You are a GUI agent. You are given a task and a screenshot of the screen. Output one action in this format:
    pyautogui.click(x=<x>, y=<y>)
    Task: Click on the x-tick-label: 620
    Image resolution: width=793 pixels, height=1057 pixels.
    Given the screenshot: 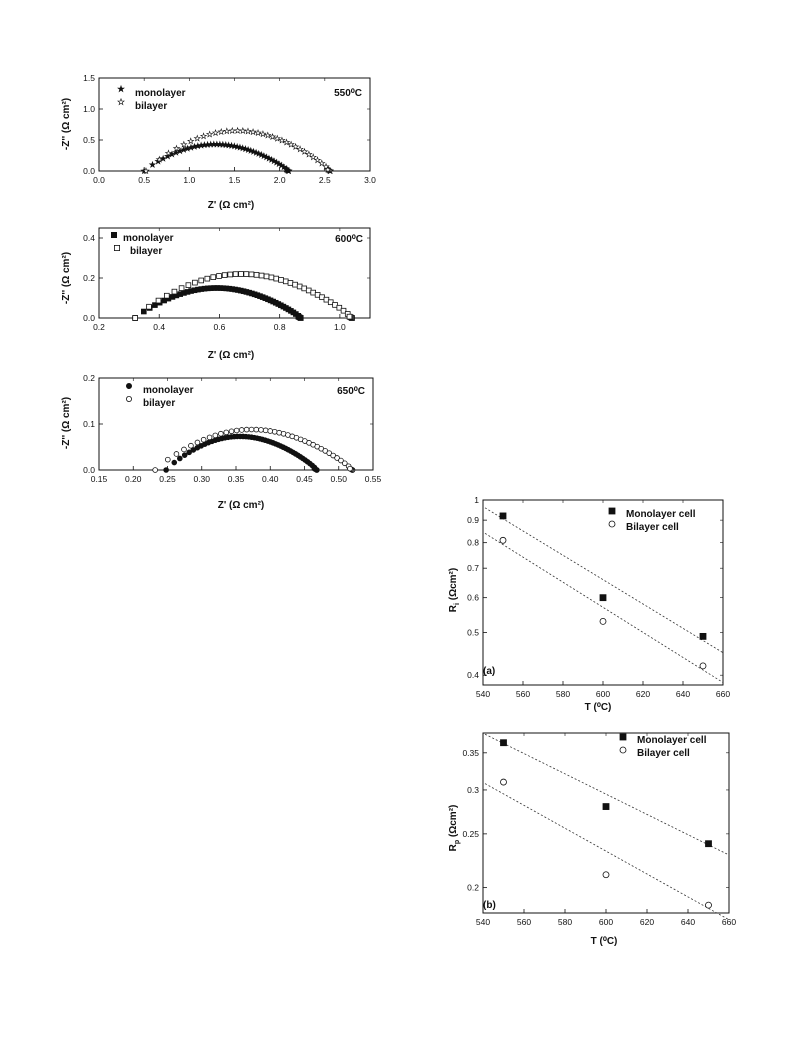 What is the action you would take?
    pyautogui.click(x=647, y=922)
    